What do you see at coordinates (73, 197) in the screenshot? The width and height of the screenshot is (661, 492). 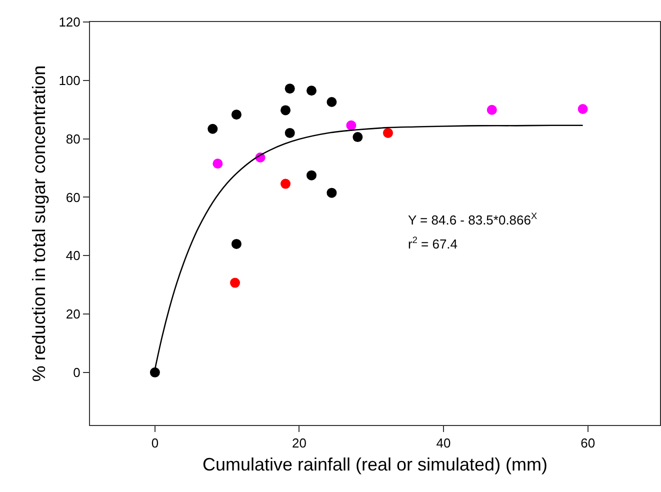 I see `y-tick-label: 60` at bounding box center [73, 197].